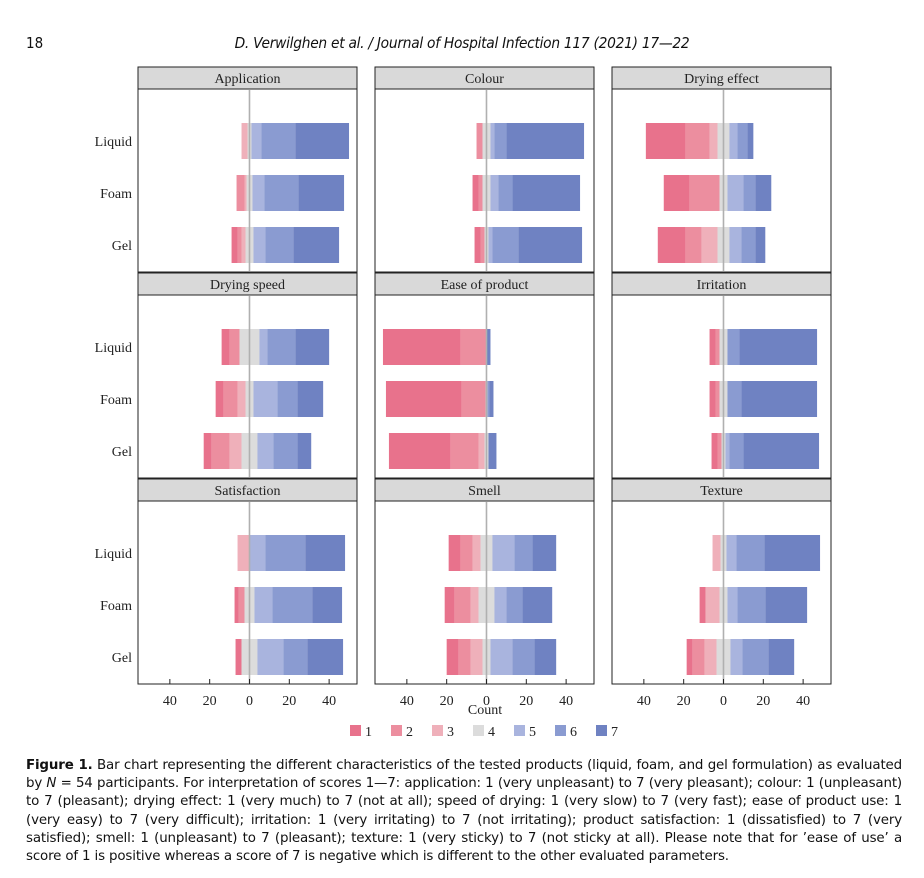  Describe the element at coordinates (226, 375) in the screenshot. I see `panel-drying-speed: Drying speed Liquid Foam Gel` at that location.